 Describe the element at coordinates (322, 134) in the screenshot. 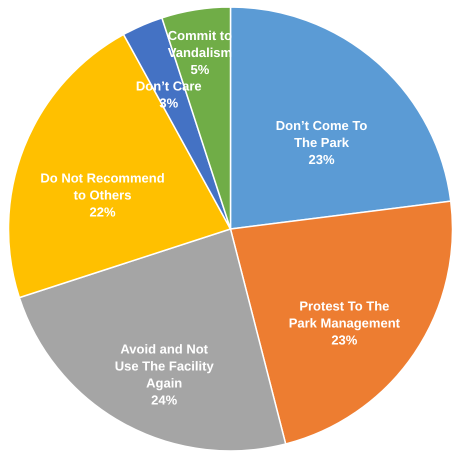

I see `slice-label: Don’t Come To The Park` at that location.